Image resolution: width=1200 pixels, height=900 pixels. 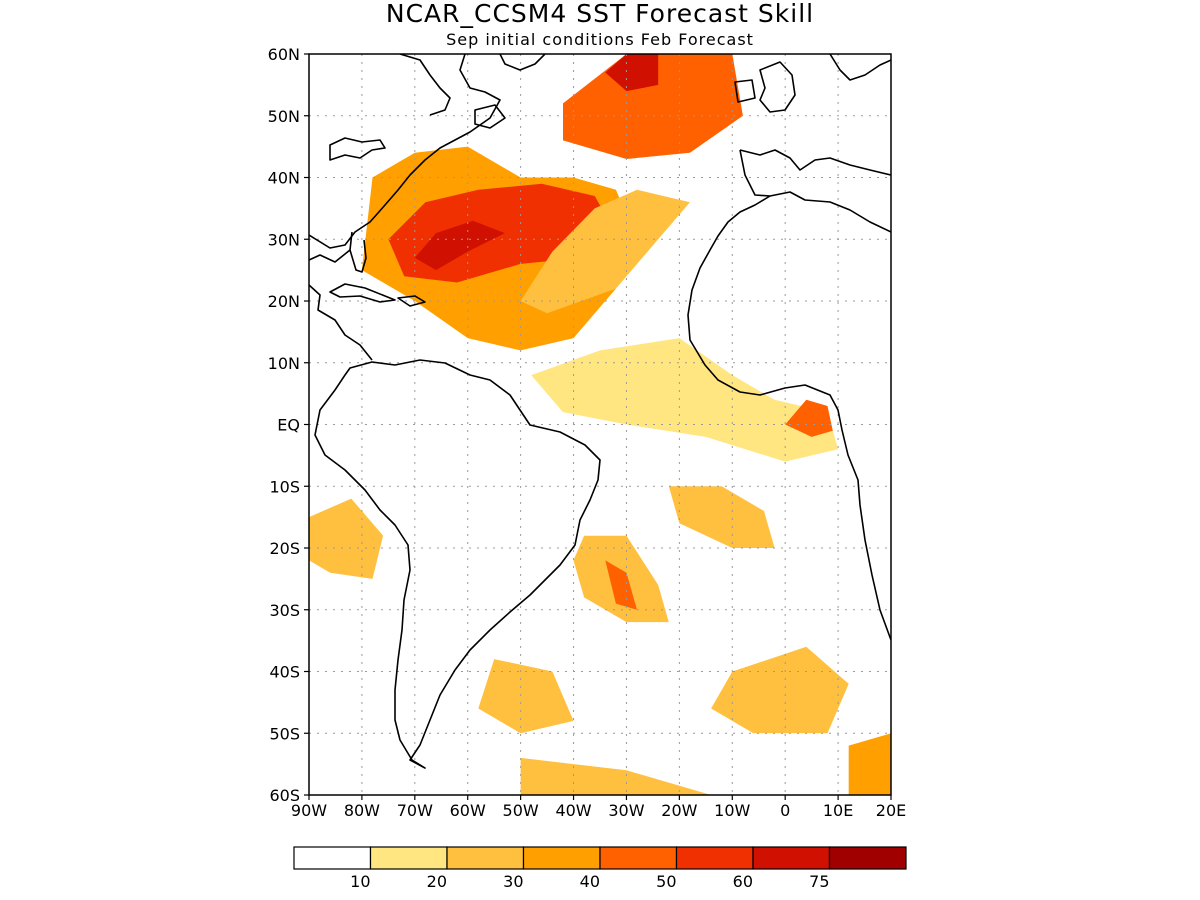 I want to click on skill-region-south-east-corner, so click(x=869, y=764).